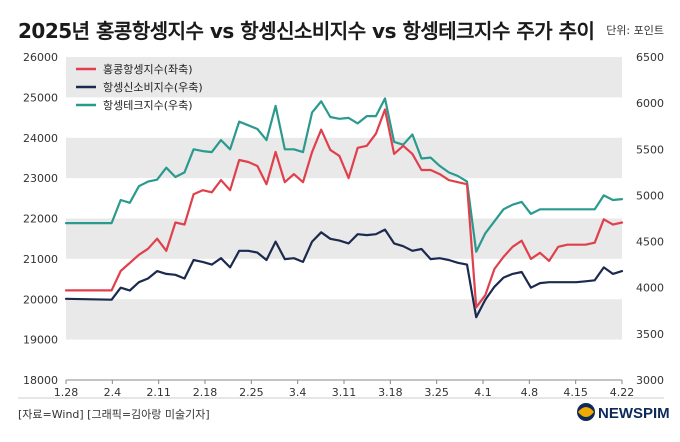  I want to click on left-tick-label: 20000, so click(40, 299).